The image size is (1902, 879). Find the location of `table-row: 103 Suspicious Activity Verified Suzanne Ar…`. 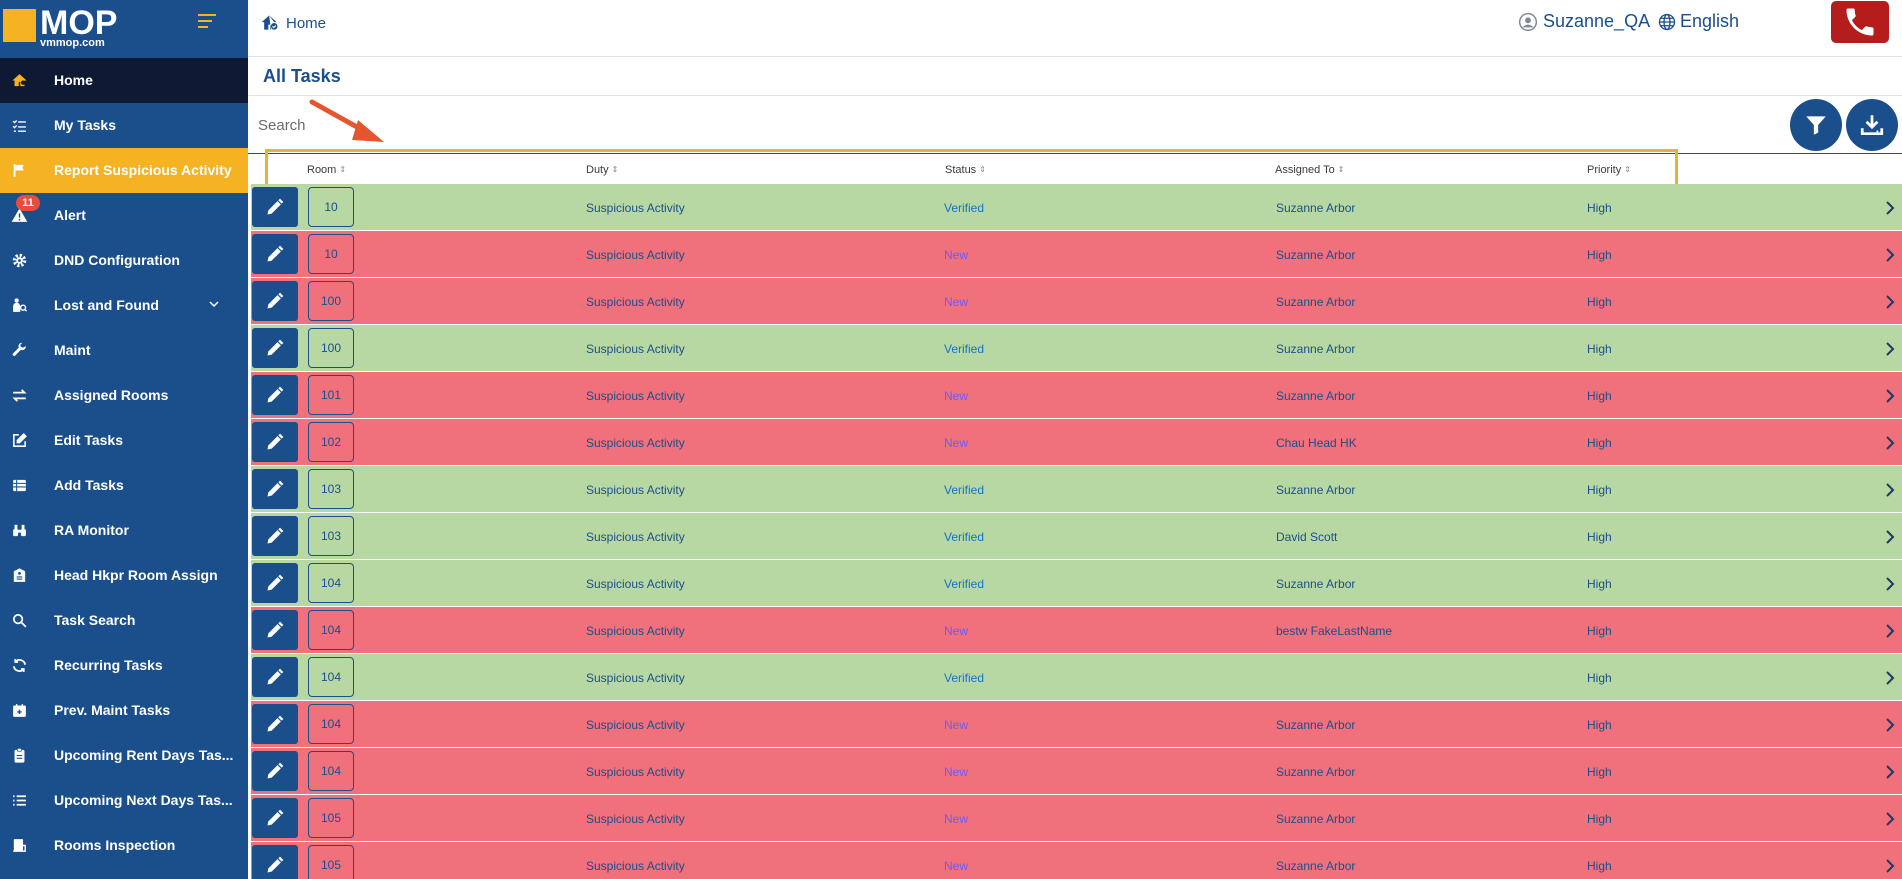

table-row: 103 Suspicious Activity Verified Suzanne Ar… is located at coordinates (1076, 489).